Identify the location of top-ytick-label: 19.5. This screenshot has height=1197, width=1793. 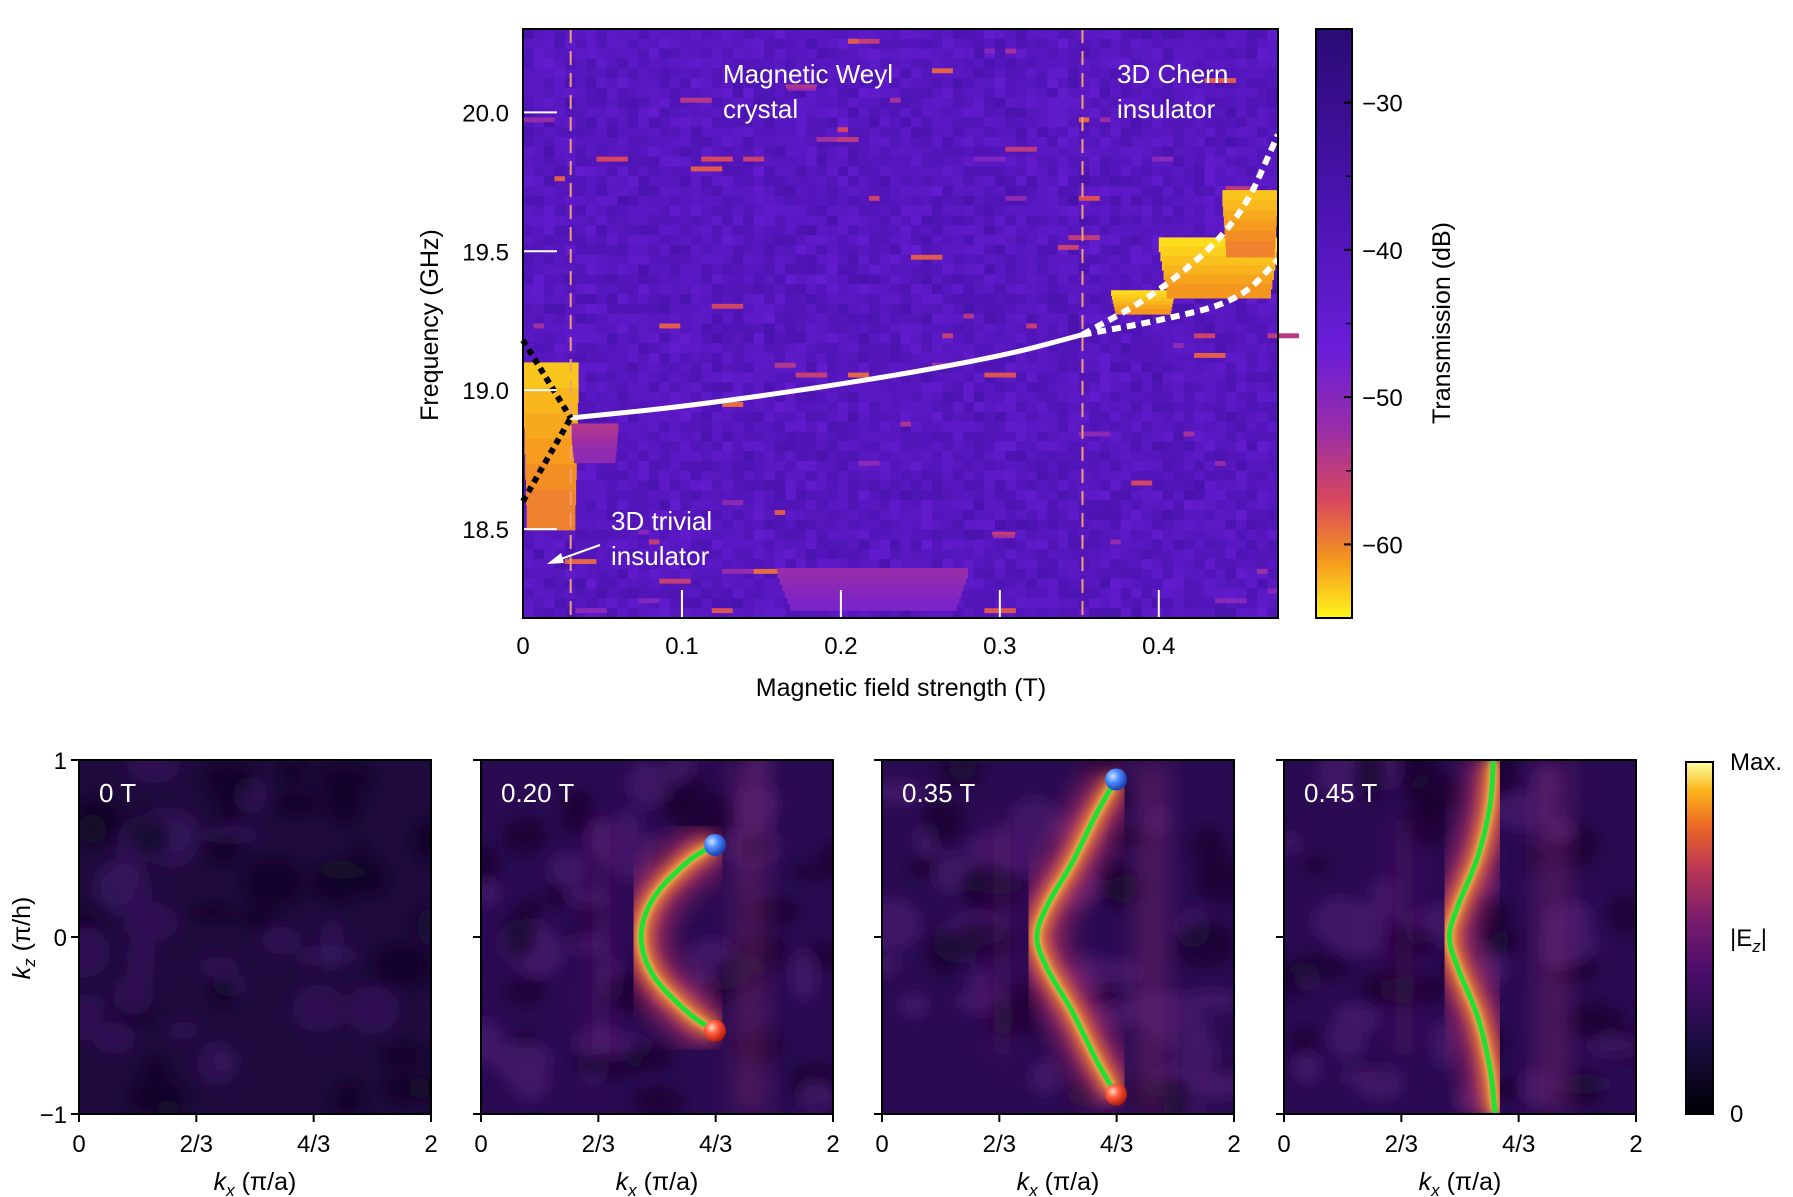
(485, 252).